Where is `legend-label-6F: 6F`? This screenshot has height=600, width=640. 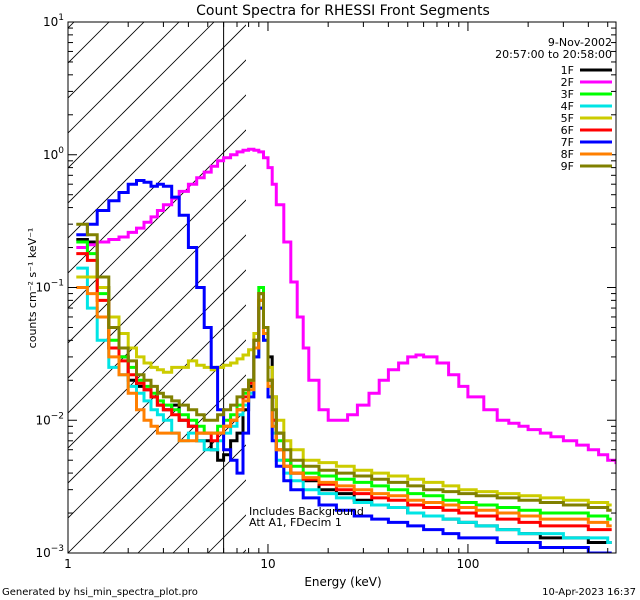 legend-label-6F: 6F is located at coordinates (567, 130).